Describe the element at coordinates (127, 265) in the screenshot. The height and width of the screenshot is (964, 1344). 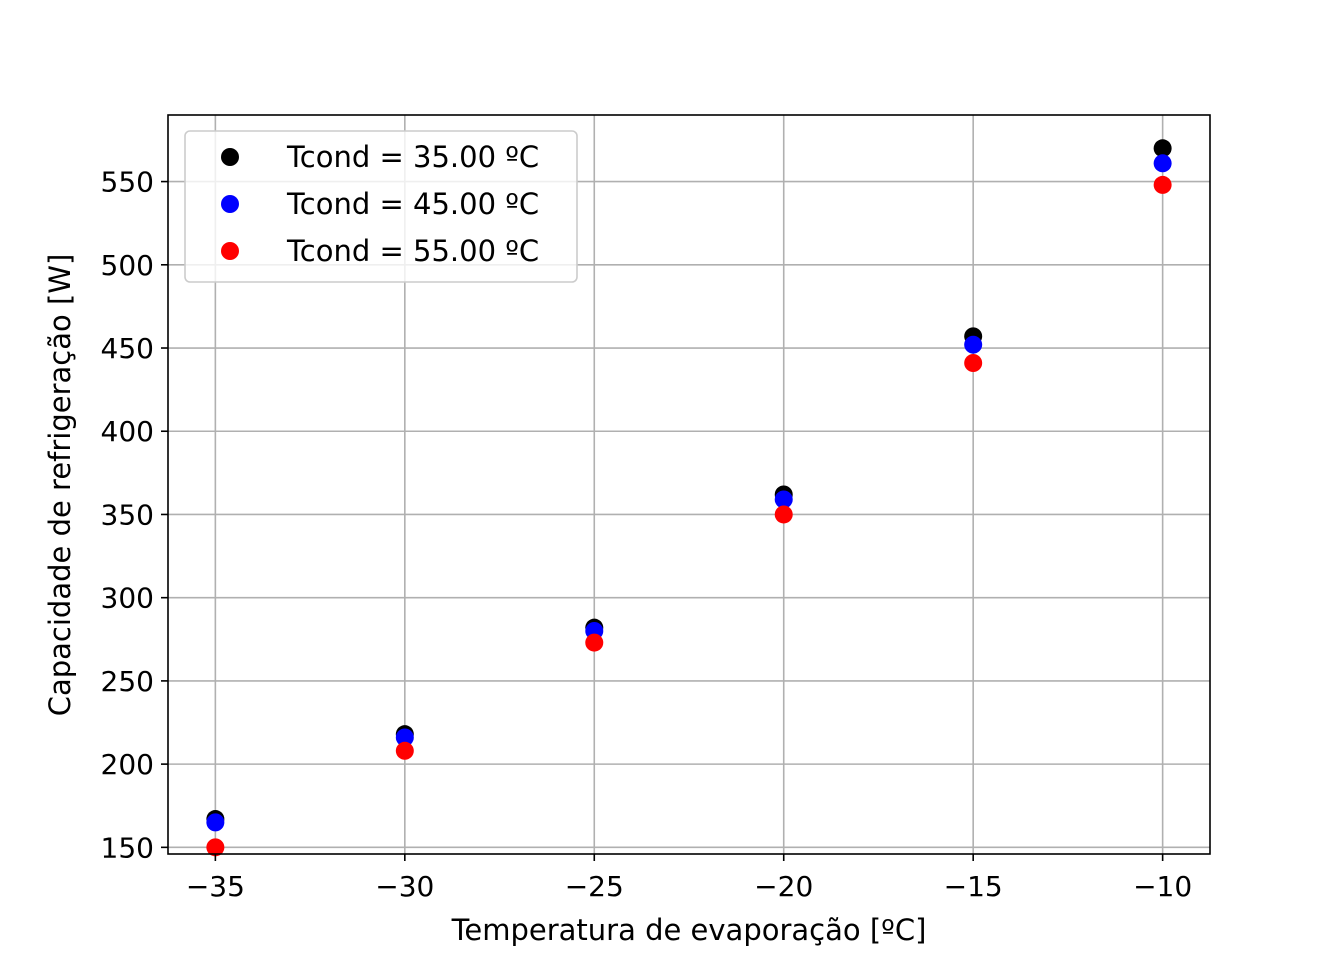
I see `y-tick-label: 500` at that location.